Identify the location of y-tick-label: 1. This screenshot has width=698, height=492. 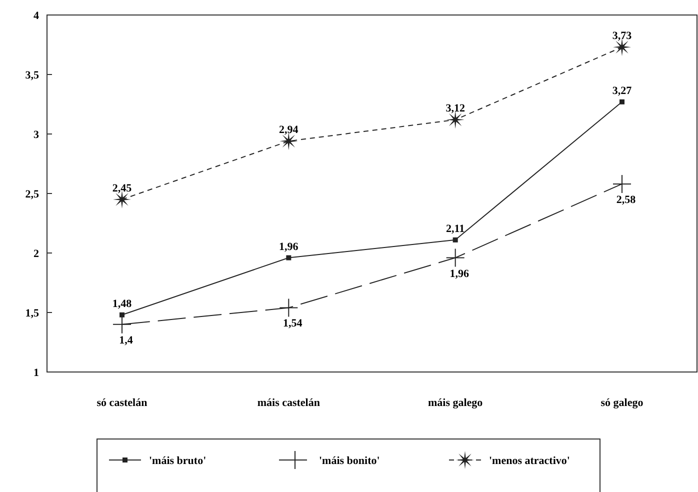
(36, 373).